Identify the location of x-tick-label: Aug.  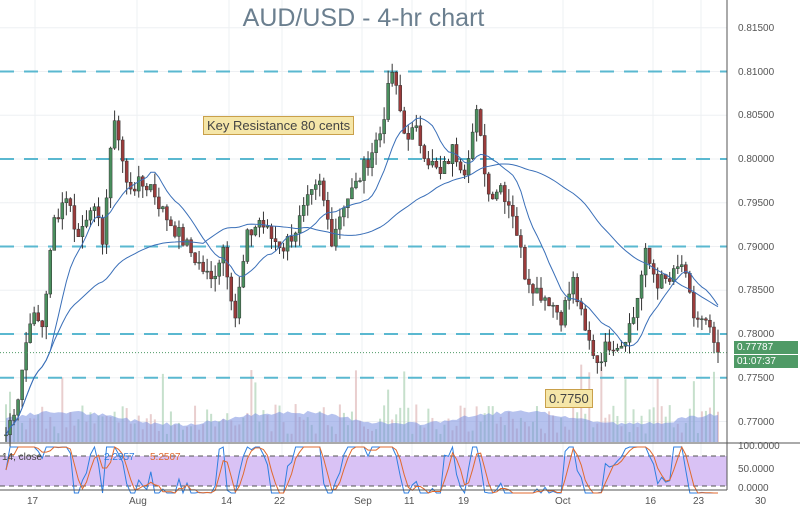
(138, 501).